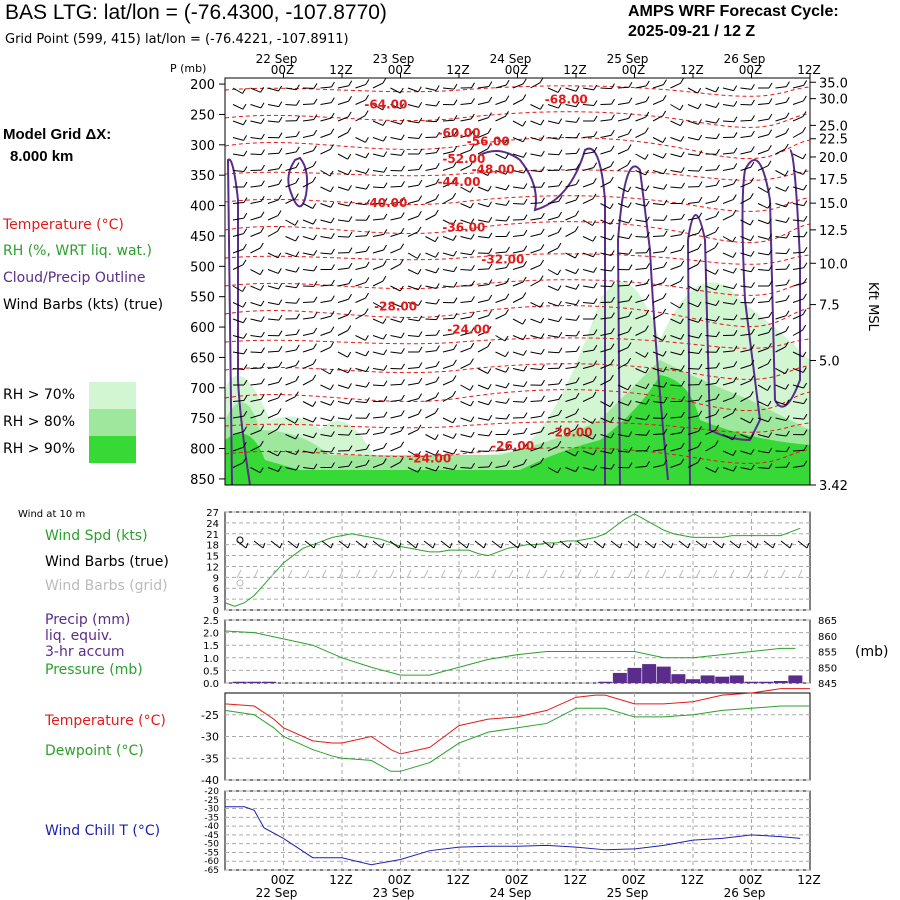 This screenshot has height=900, width=900. What do you see at coordinates (634, 880) in the screenshot?
I see `x-tick-label-bottom: 00Z` at bounding box center [634, 880].